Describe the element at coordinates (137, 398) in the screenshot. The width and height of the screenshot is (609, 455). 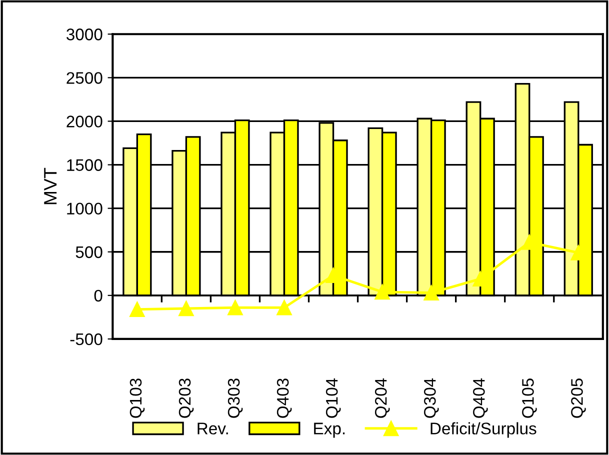
I see `x-tick-label: Q103` at that location.